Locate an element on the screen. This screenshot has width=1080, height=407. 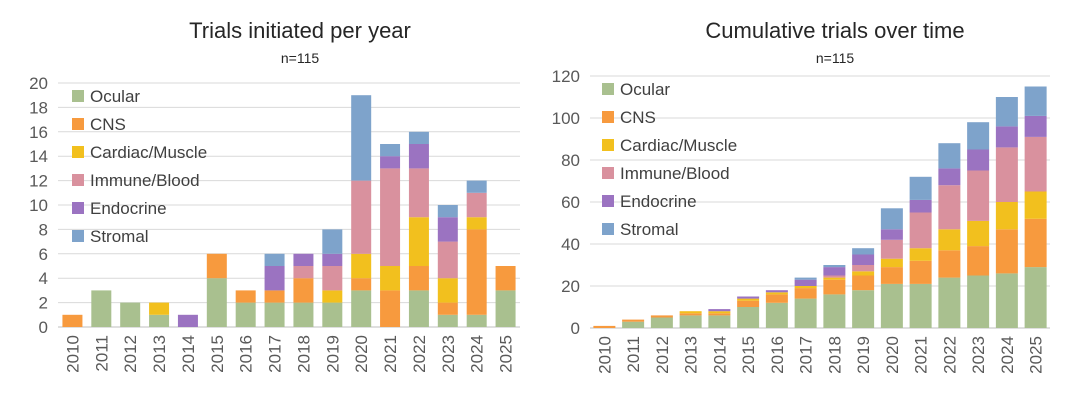
bar-segment-immune-blood-2018 is located at coordinates (303, 272).